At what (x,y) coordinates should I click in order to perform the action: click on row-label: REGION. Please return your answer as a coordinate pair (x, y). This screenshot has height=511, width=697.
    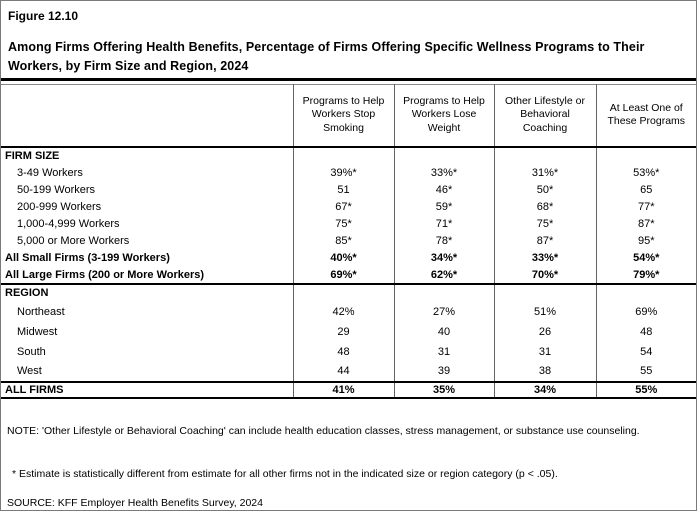
    Looking at the image, I should click on (27, 293).